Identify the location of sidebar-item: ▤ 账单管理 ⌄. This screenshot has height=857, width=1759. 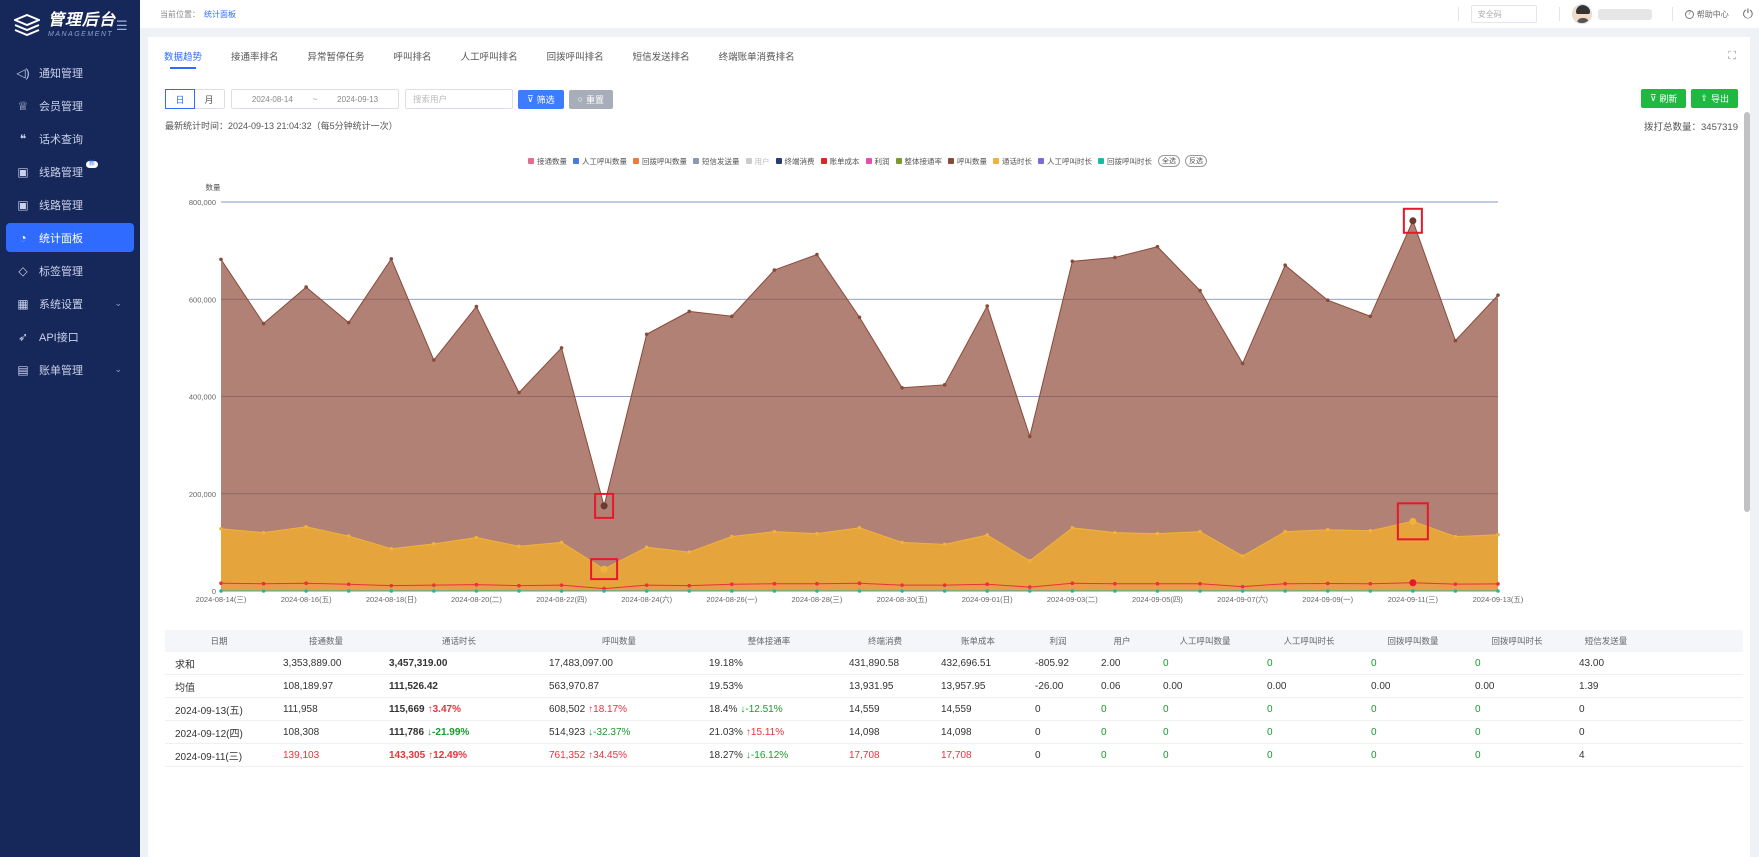
(70, 369).